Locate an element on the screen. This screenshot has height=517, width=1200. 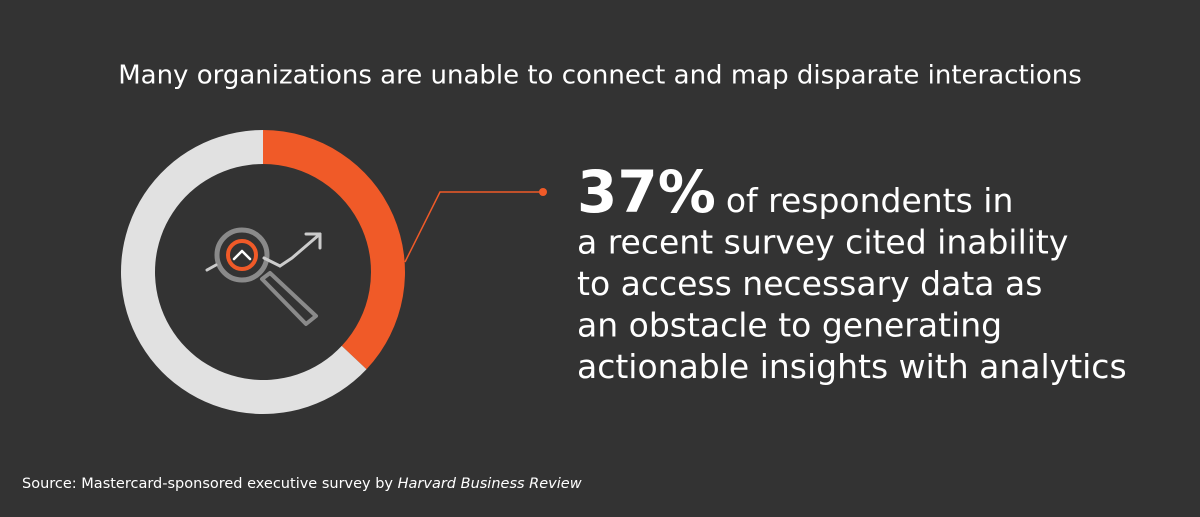
annotation-line: actionable insights with analytics is located at coordinates (852, 366).